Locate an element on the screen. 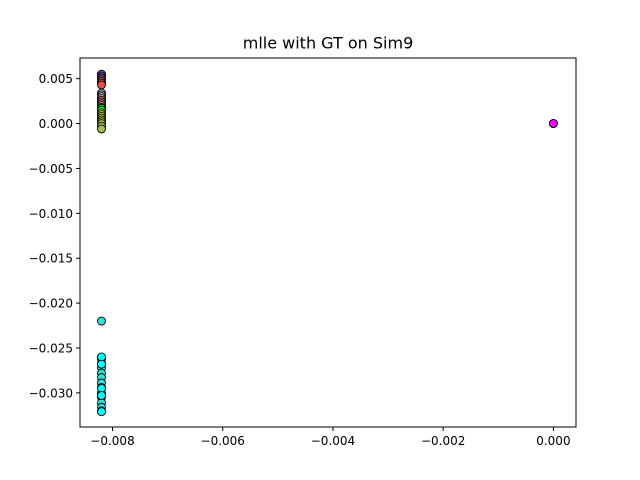 This screenshot has height=480, width=640. x-tick-label: −0.006 is located at coordinates (223, 441).